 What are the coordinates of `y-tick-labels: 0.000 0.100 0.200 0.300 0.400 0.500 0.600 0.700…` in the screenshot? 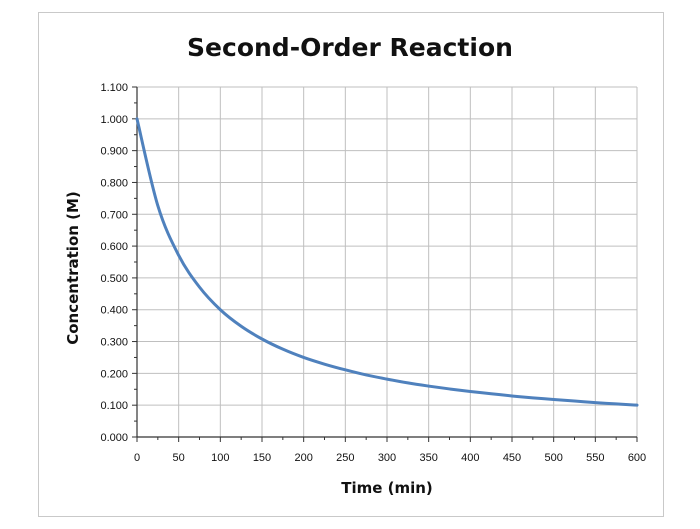 It's located at (114, 263).